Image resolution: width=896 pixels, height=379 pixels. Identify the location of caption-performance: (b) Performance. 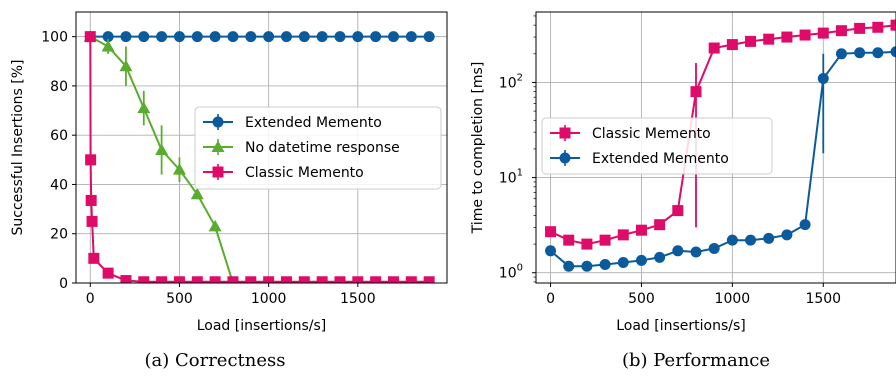
(696, 360).